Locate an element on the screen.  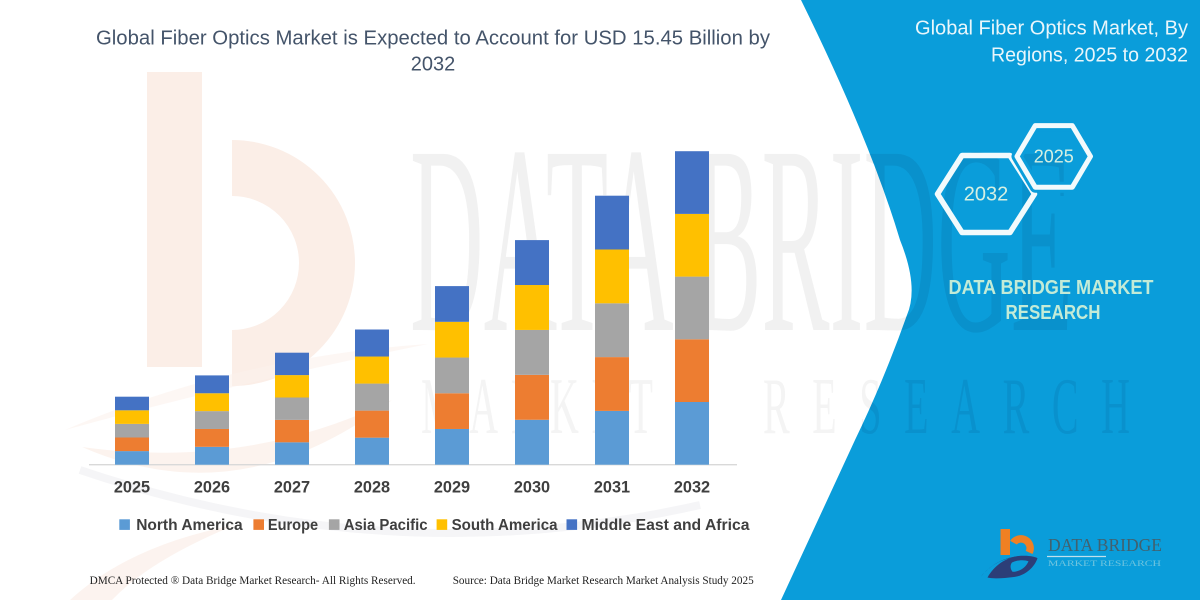
svg-text: 2029 is located at coordinates (452, 487).